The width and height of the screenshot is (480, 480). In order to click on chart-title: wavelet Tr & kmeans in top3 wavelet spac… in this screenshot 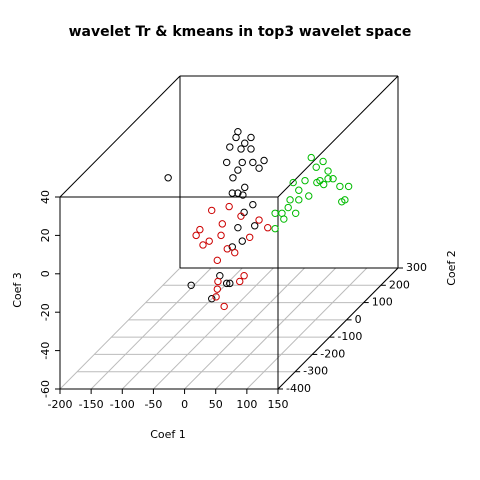, I will do `click(240, 32)`.